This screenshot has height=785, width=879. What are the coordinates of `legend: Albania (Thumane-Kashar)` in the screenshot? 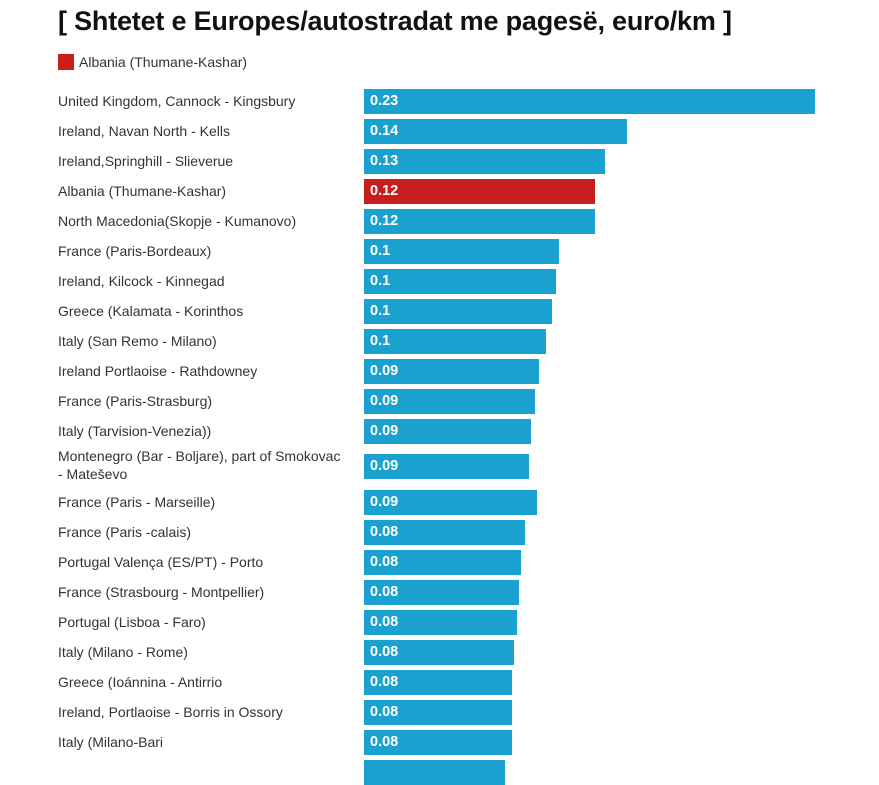 It's located at (152, 62).